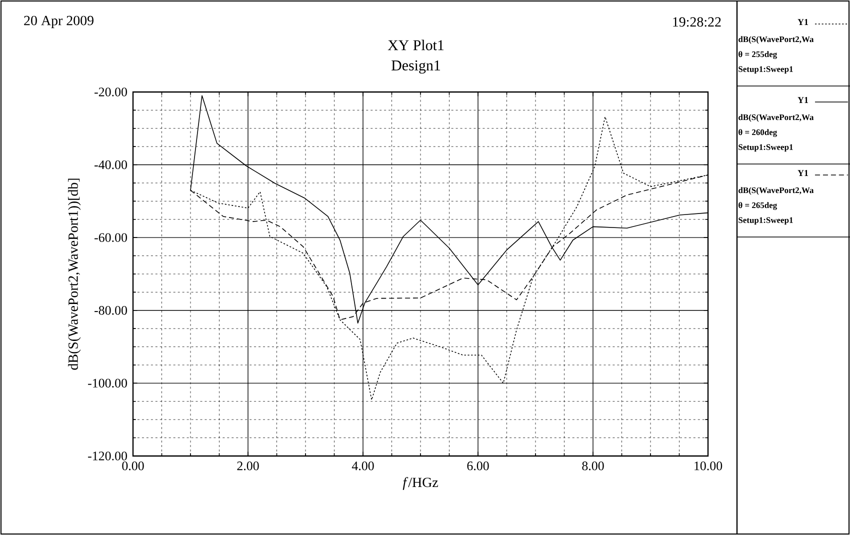 Image resolution: width=850 pixels, height=535 pixels. I want to click on chart-subtitle: Design1, so click(416, 67).